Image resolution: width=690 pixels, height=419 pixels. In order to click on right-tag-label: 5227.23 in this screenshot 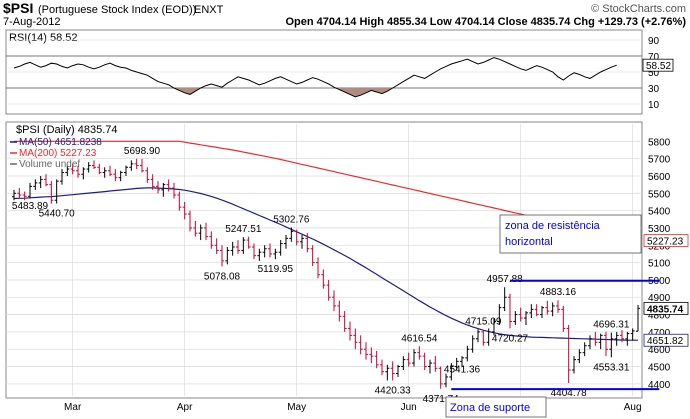, I will do `click(665, 242)`.